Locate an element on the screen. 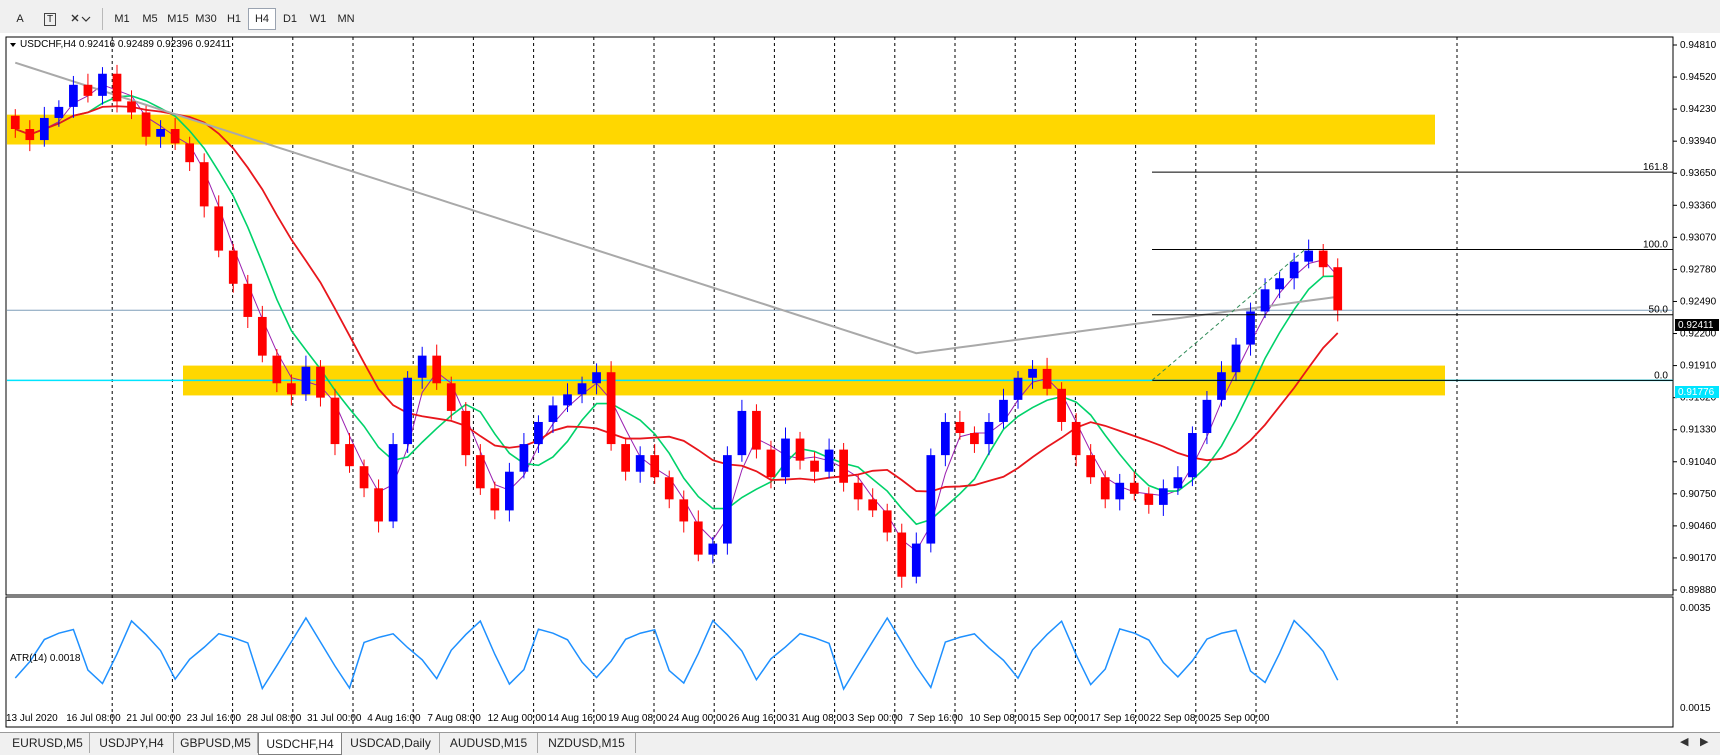 The width and height of the screenshot is (1720, 755). fib-level-label: 100.0 is located at coordinates (1655, 245).